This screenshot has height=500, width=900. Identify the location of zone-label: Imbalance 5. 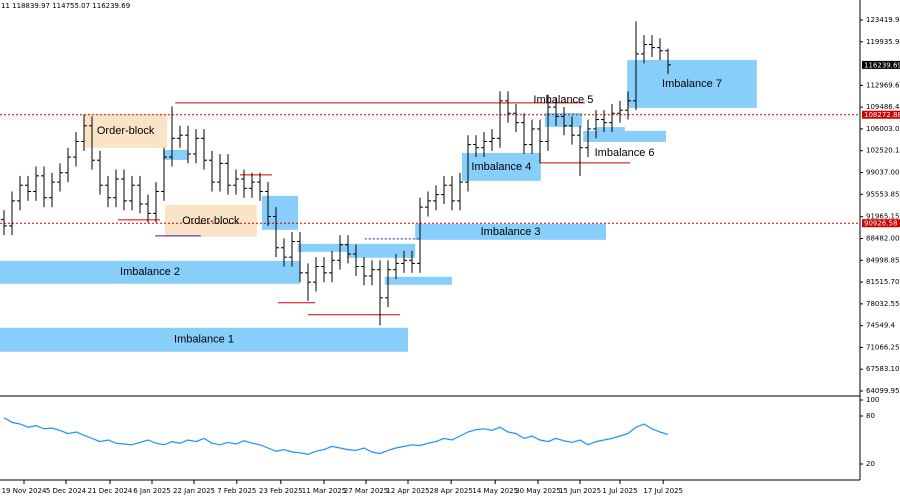
(563, 100).